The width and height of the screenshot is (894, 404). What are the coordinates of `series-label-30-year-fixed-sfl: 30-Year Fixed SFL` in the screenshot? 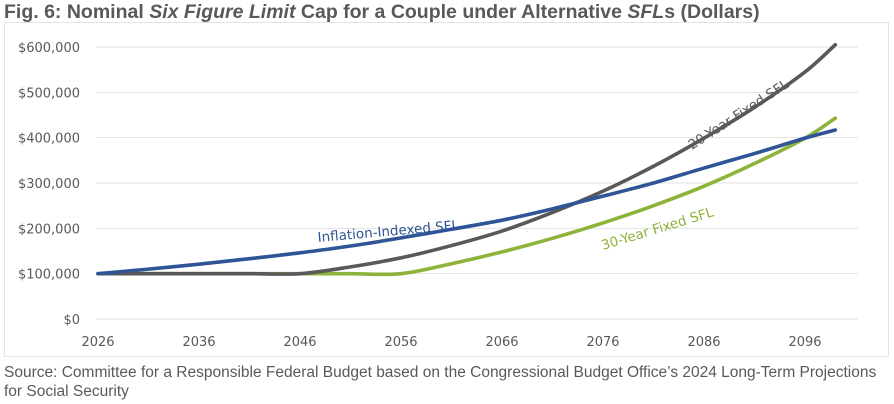 It's located at (657, 228).